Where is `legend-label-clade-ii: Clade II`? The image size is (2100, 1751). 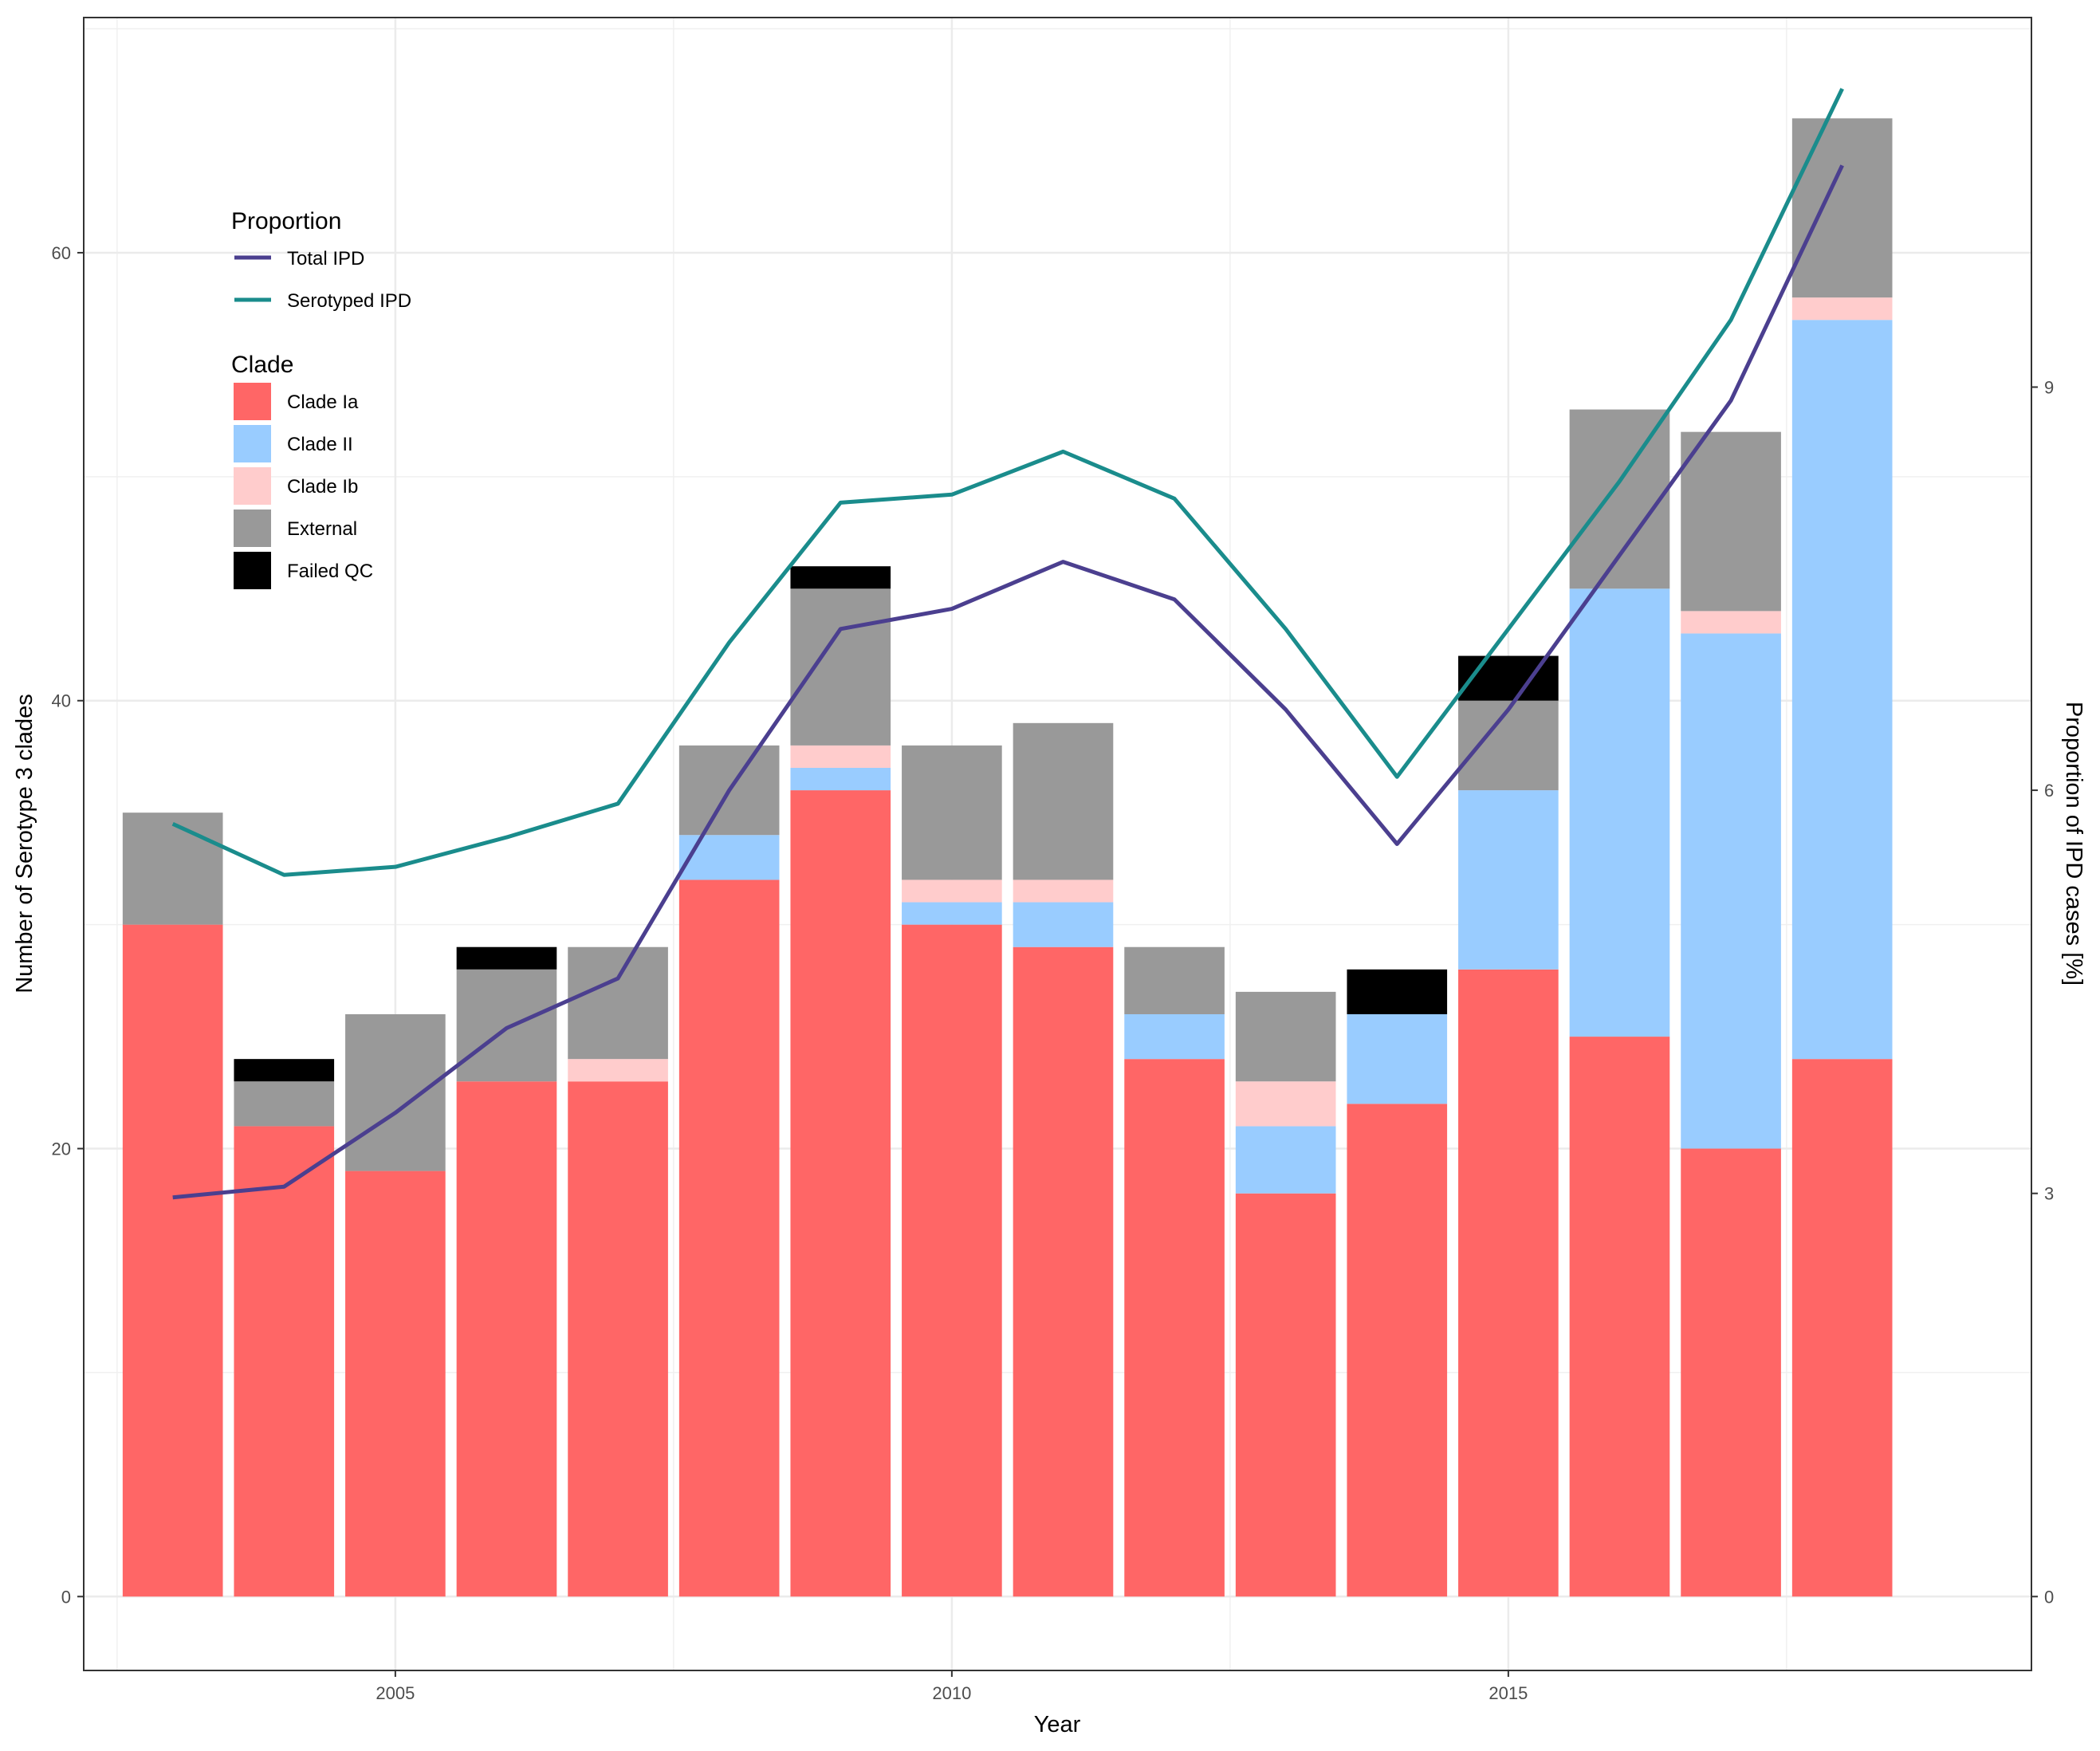
legend-label-clade-ii: Clade II is located at coordinates (320, 444).